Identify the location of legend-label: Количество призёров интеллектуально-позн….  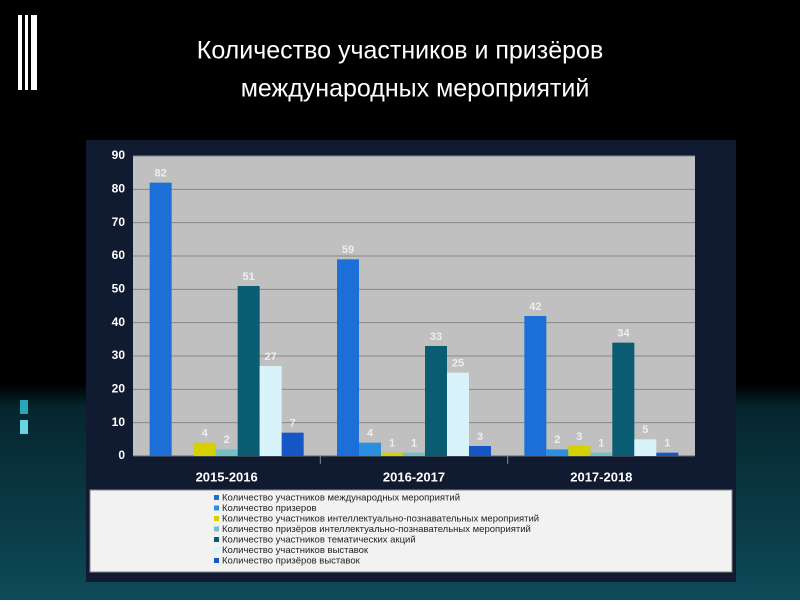
(376, 529).